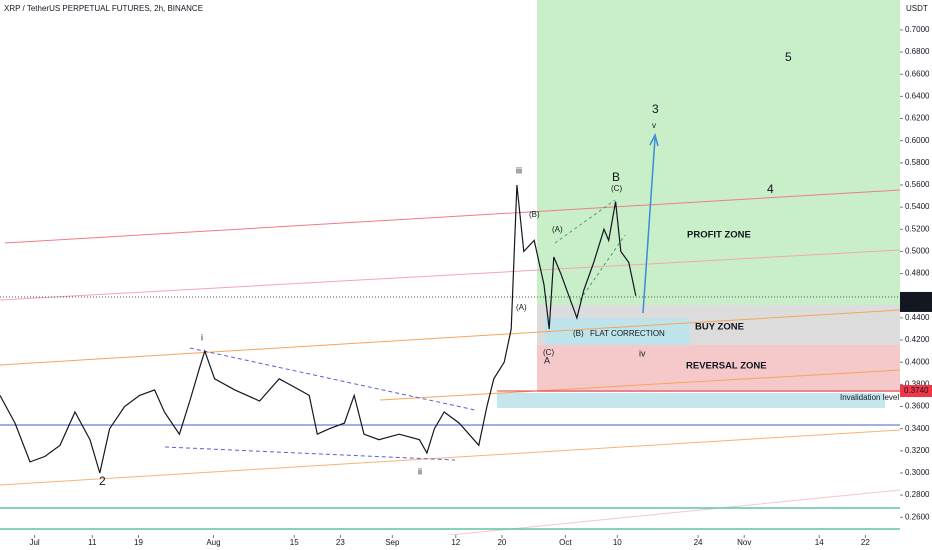 Image resolution: width=932 pixels, height=550 pixels. Describe the element at coordinates (917, 73) in the screenshot. I see `y-tick-label: 0.6600` at that location.